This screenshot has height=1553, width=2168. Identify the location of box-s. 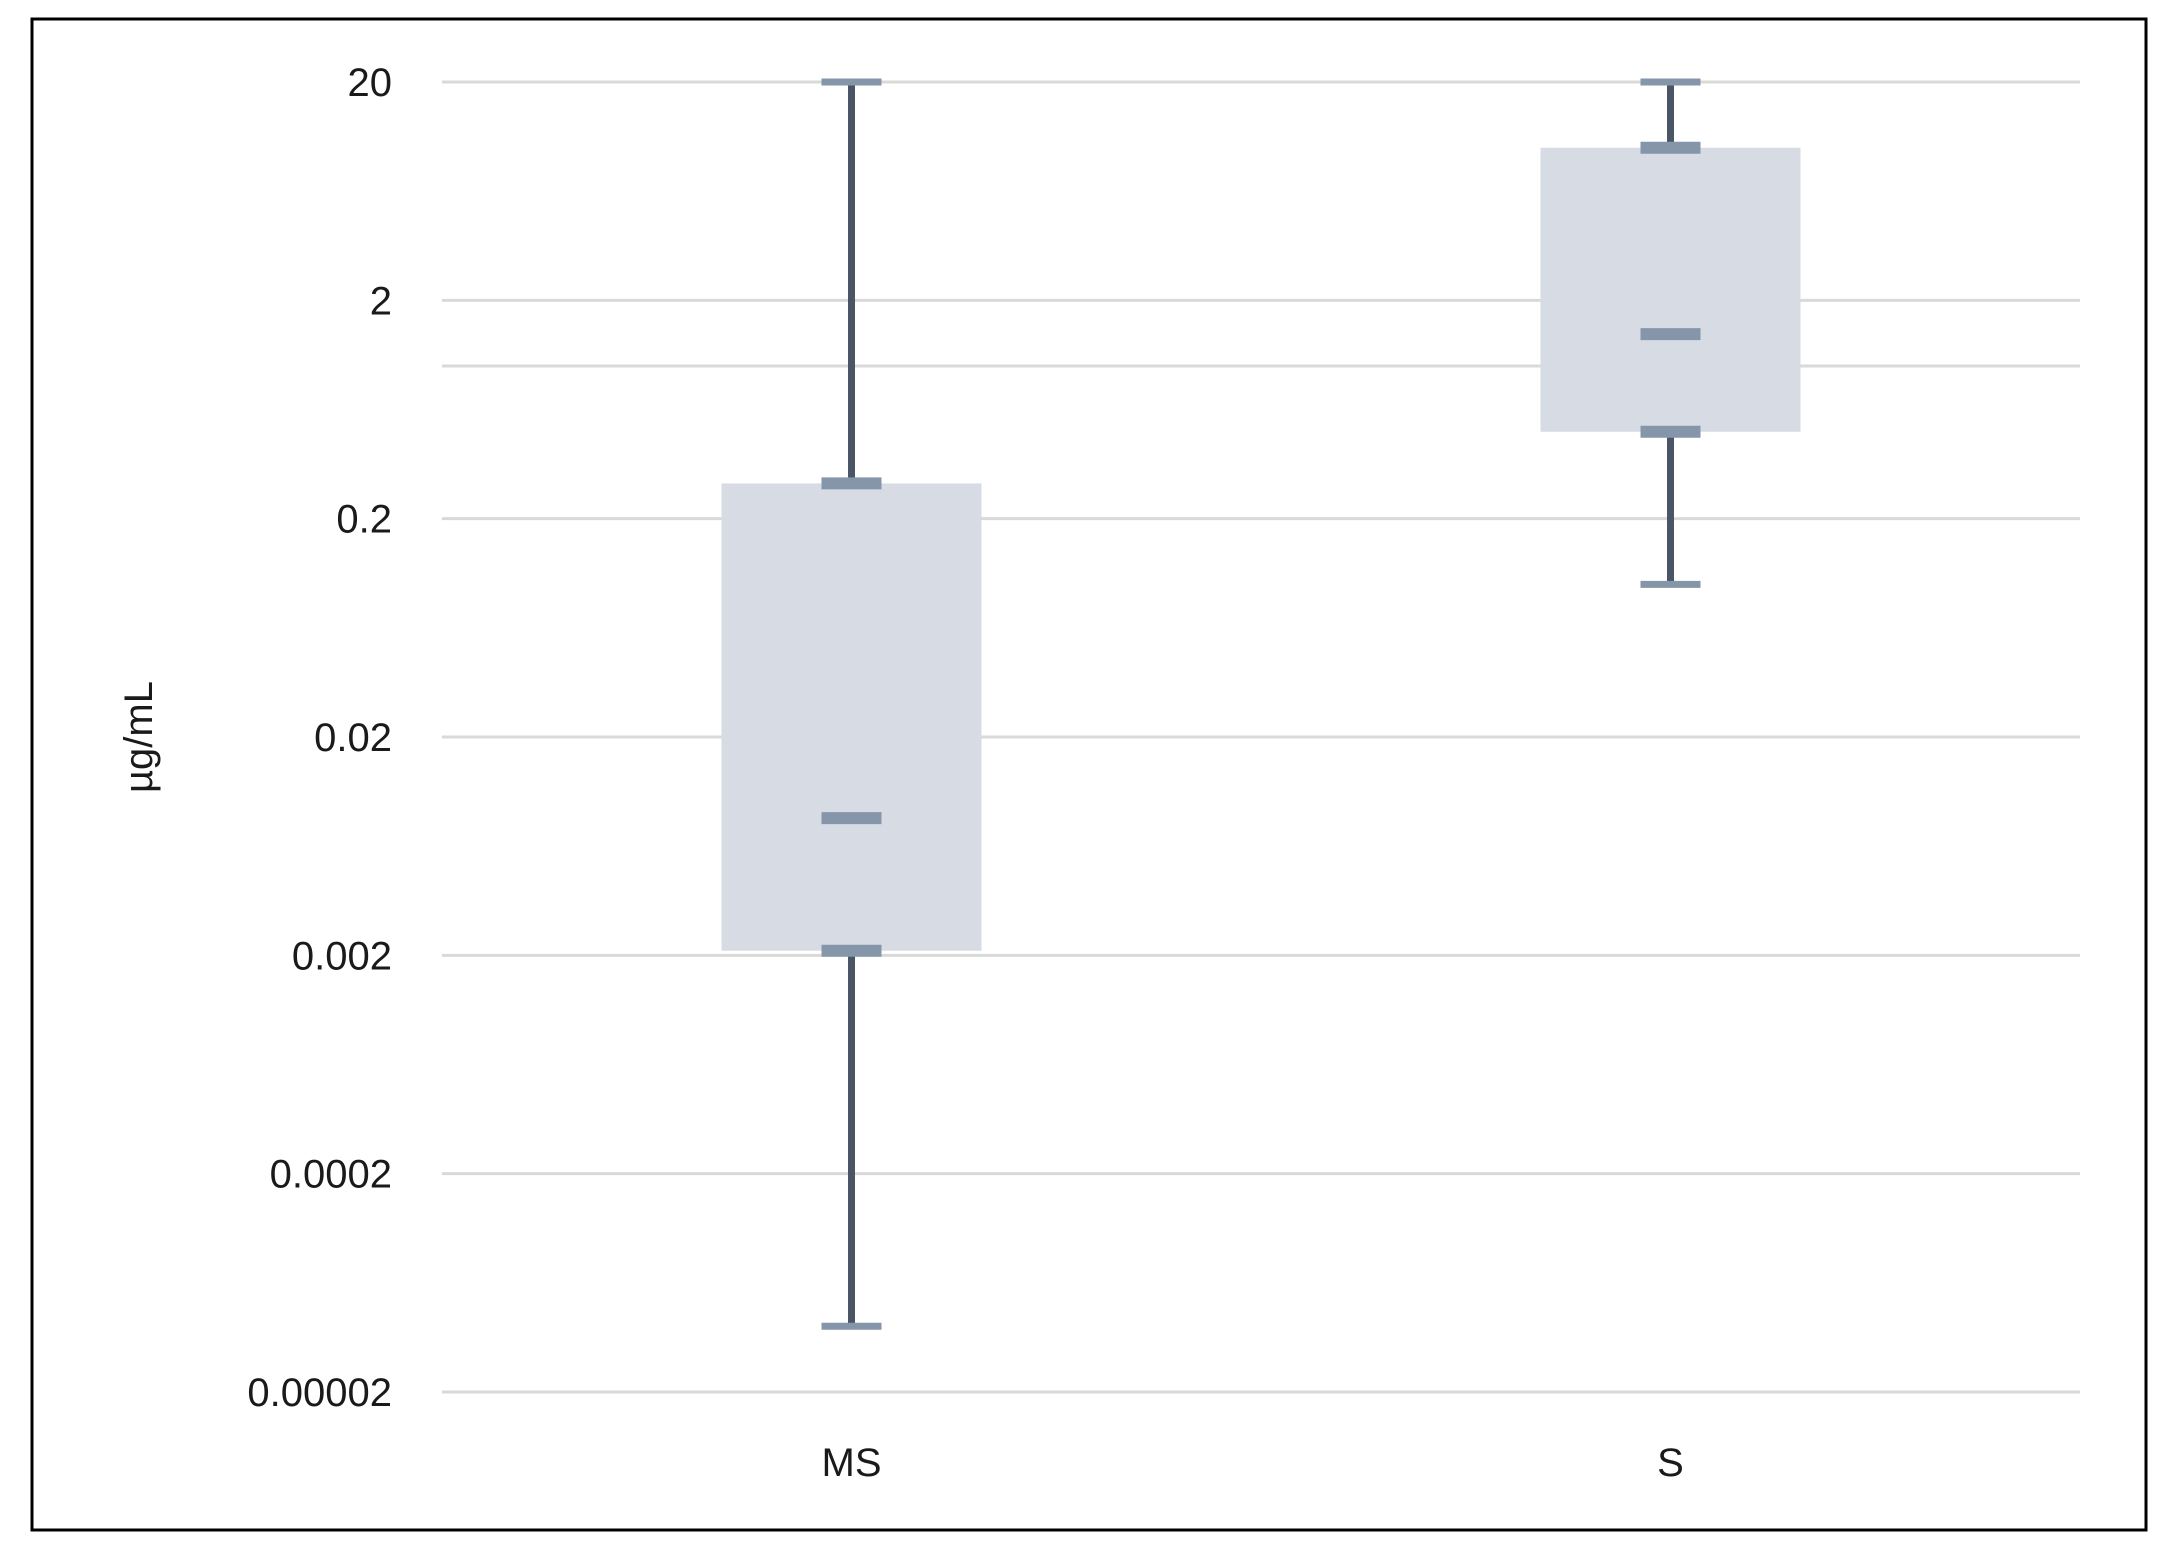
(1670, 333).